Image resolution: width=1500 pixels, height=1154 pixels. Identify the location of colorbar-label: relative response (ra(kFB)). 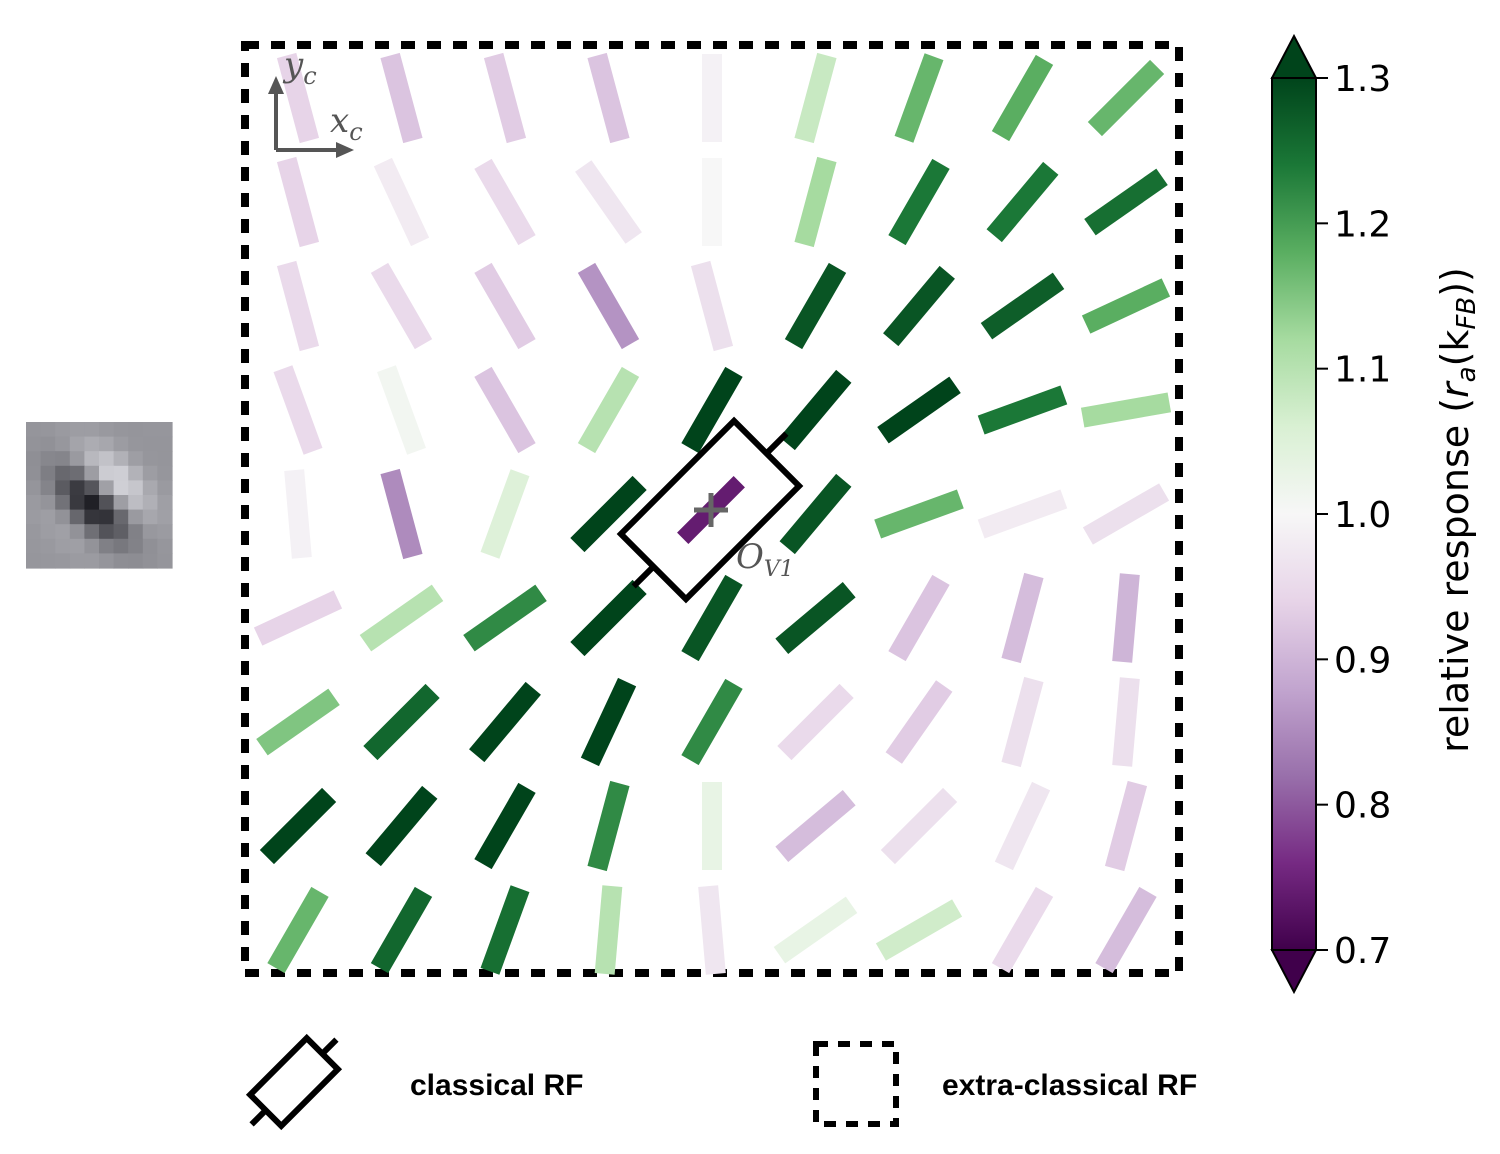
(1457, 510).